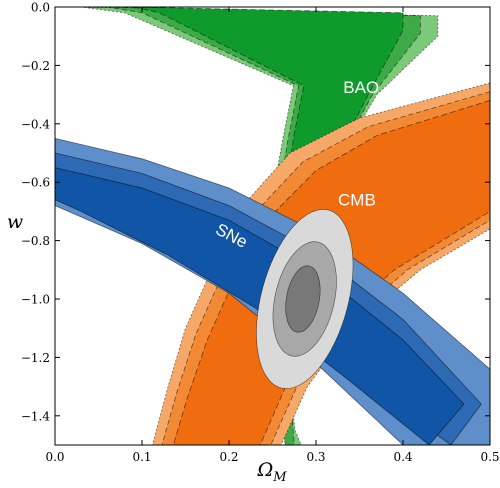 The image size is (500, 488). I want to click on y-tick-label: −1.2, so click(35, 358).